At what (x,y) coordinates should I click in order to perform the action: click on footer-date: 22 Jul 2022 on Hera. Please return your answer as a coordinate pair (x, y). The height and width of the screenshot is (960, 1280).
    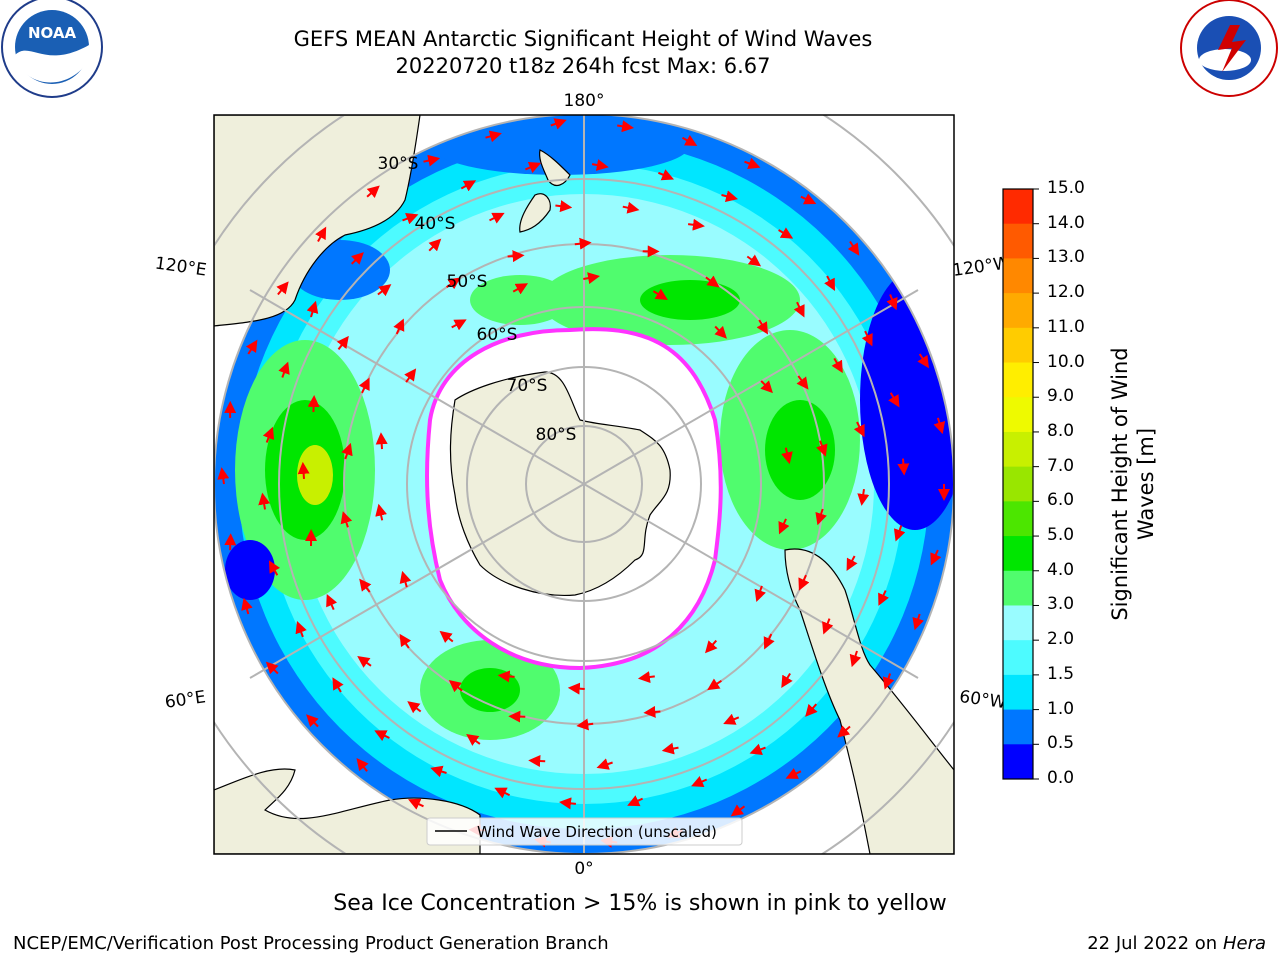
    Looking at the image, I should click on (1176, 943).